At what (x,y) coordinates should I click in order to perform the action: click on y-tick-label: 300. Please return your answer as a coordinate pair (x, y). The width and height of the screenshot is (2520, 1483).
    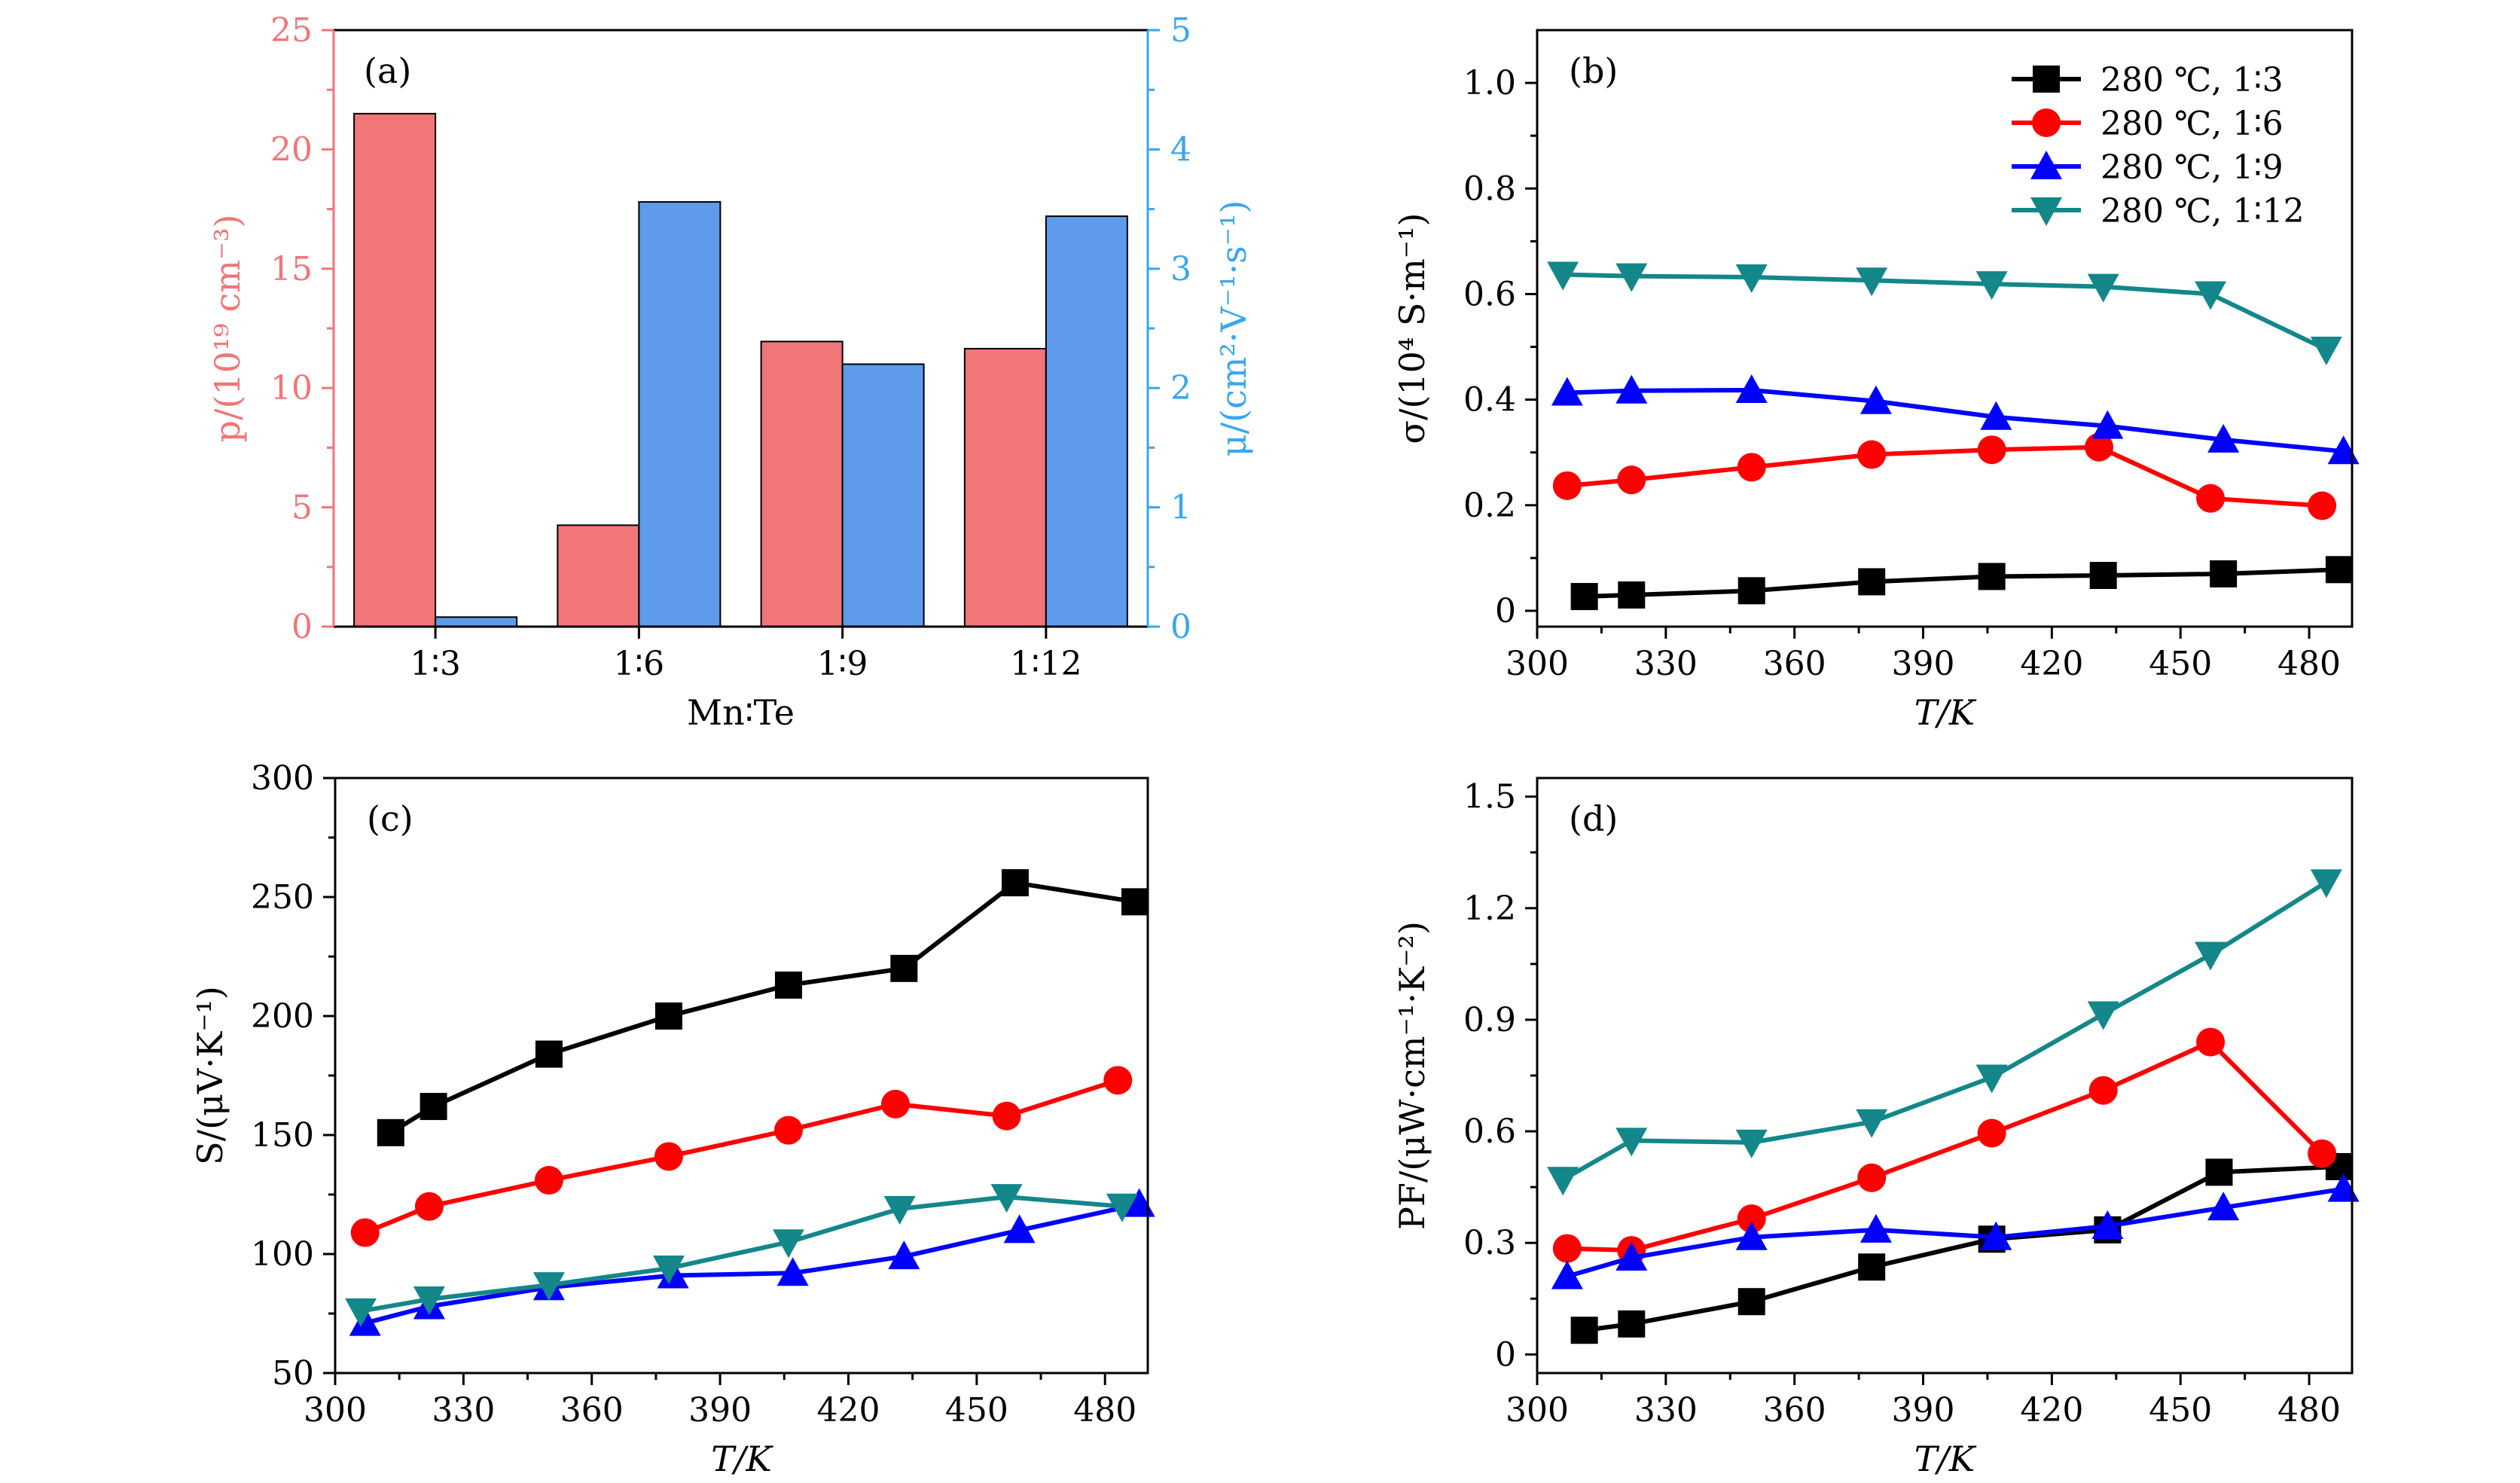
    Looking at the image, I should click on (282, 779).